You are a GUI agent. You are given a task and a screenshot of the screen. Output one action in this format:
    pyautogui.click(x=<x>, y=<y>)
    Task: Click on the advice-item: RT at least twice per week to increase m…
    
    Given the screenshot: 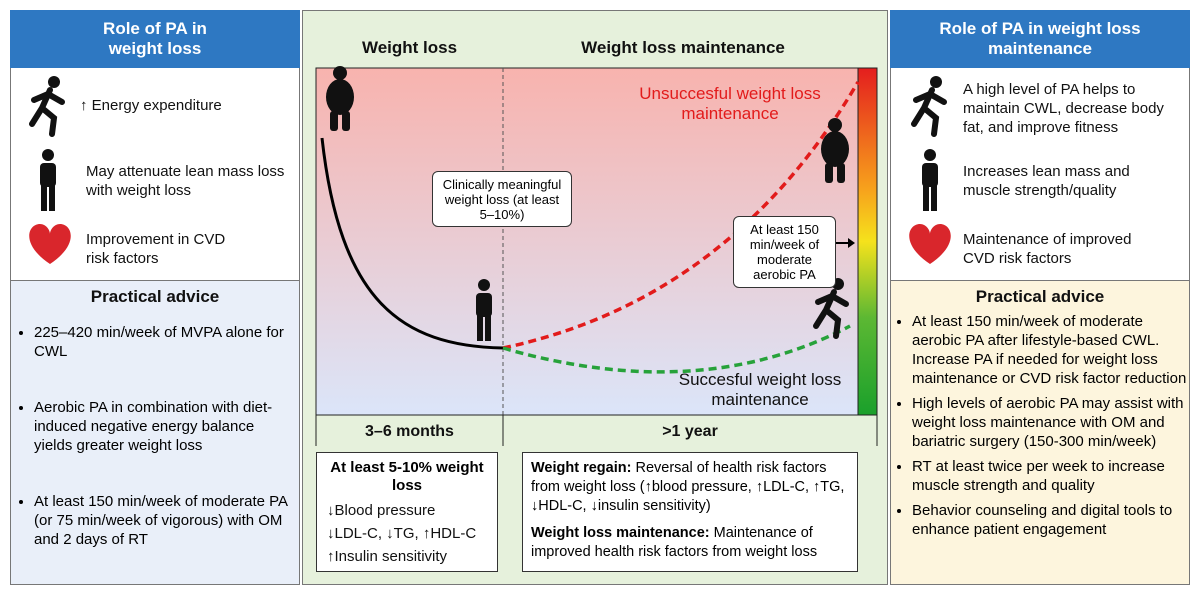 What is the action you would take?
    pyautogui.click(x=1050, y=476)
    